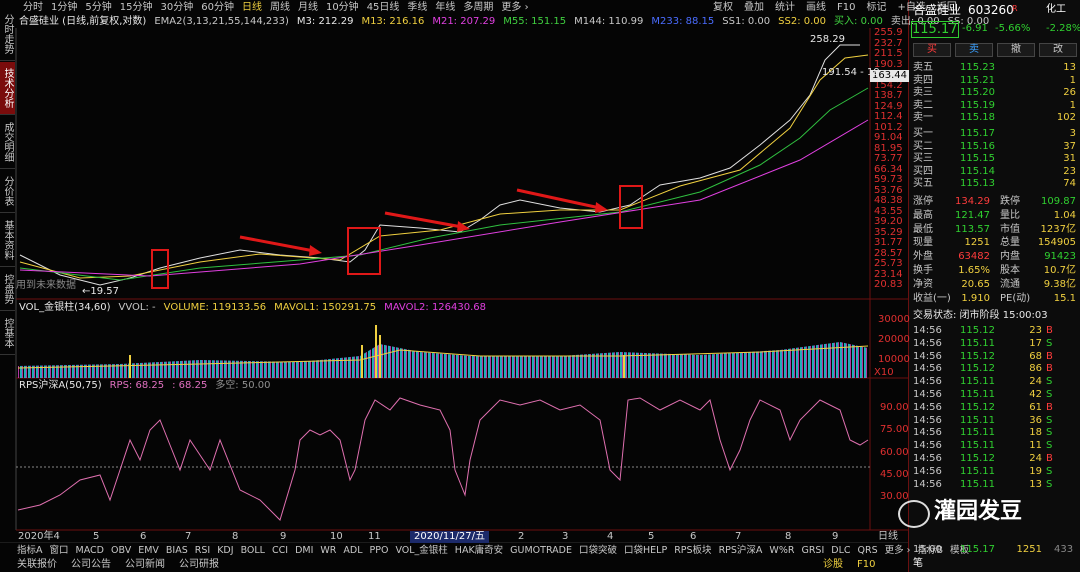 The width and height of the screenshot is (1080, 572). Describe the element at coordinates (443, 360) in the screenshot. I see `volume-area` at that location.